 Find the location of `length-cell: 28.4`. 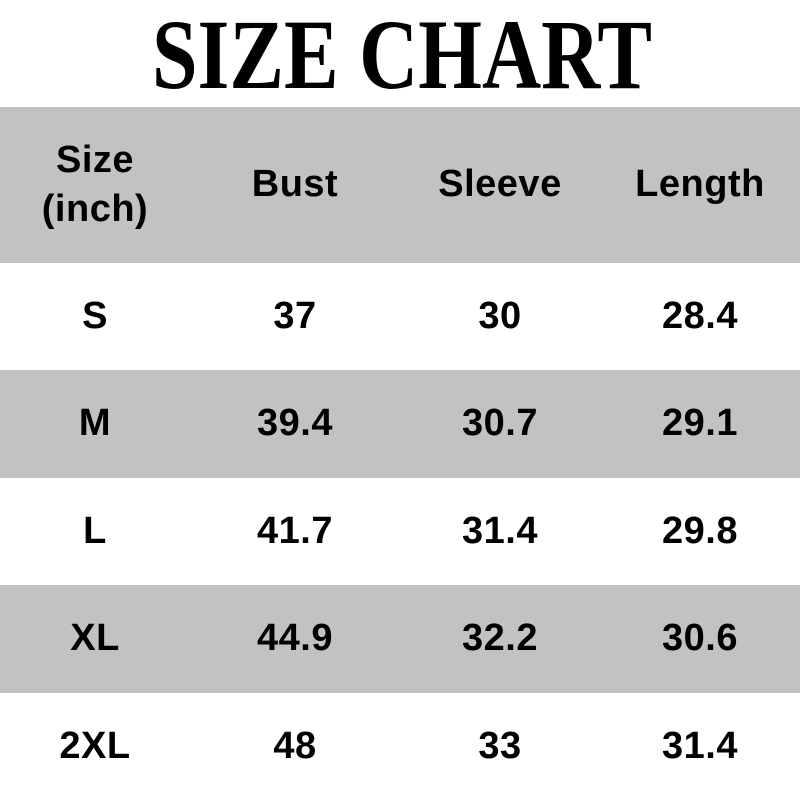

length-cell: 28.4 is located at coordinates (700, 316).